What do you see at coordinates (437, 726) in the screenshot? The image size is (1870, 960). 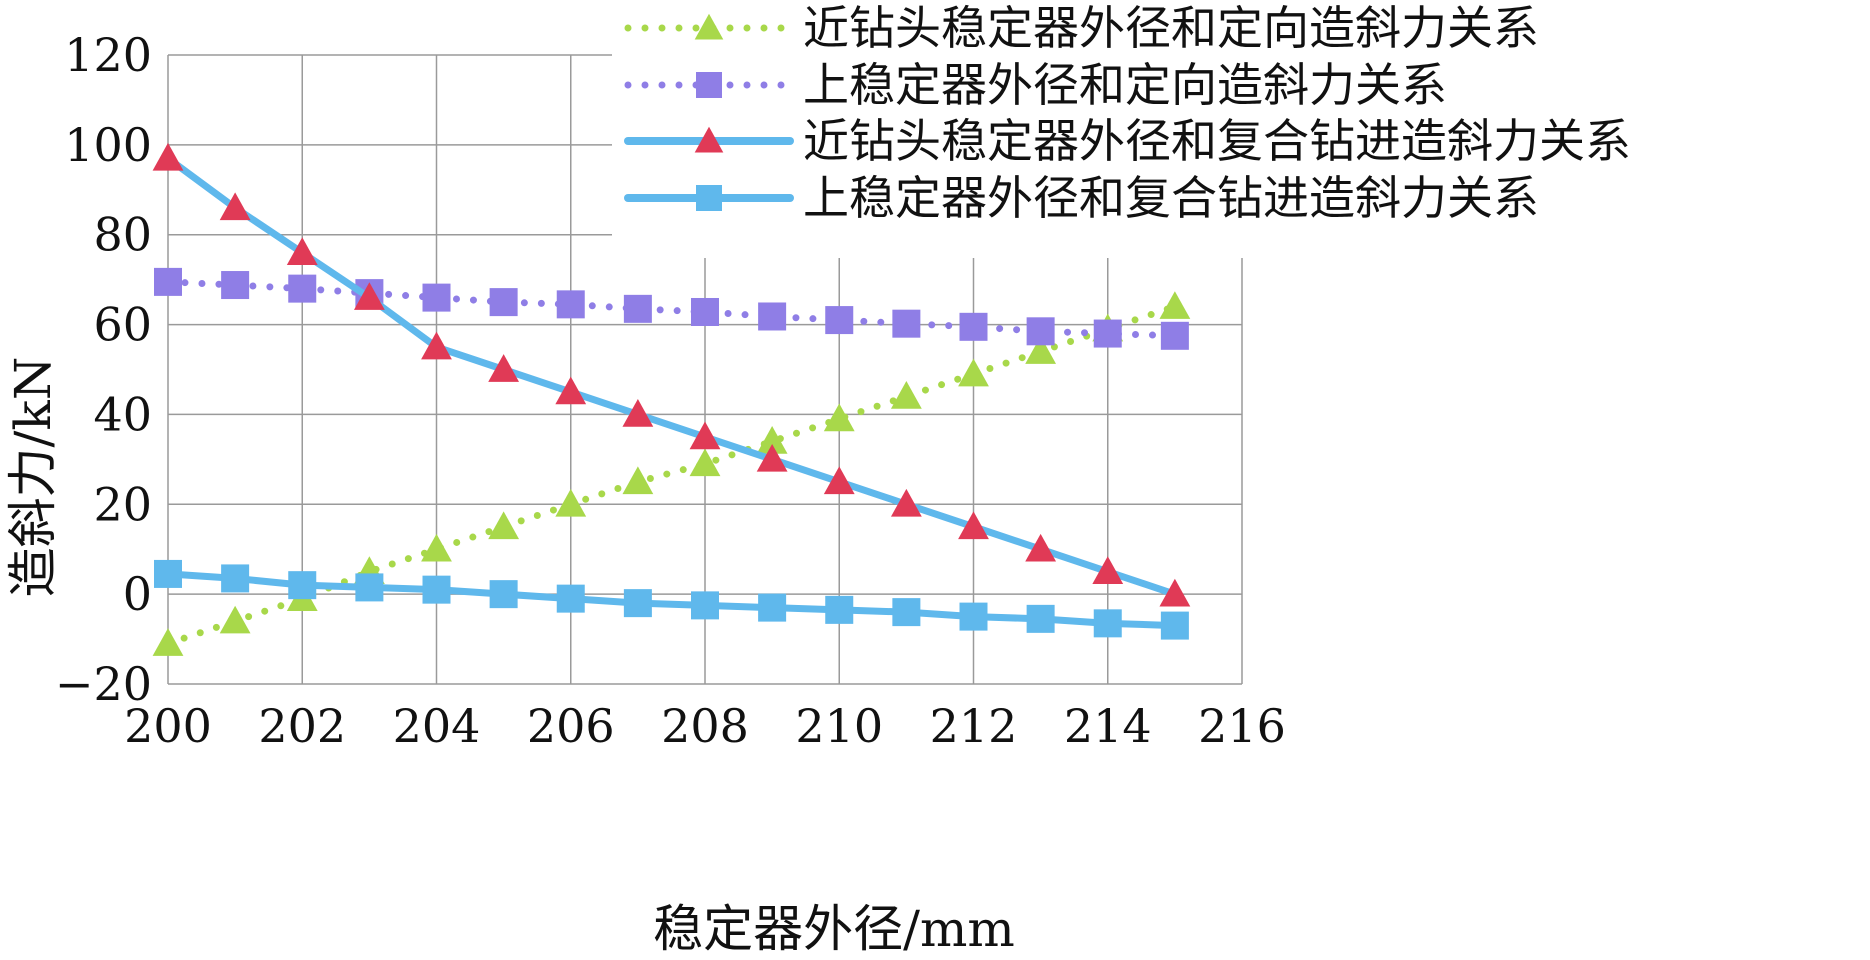 I see `x-tick-label: 204` at bounding box center [437, 726].